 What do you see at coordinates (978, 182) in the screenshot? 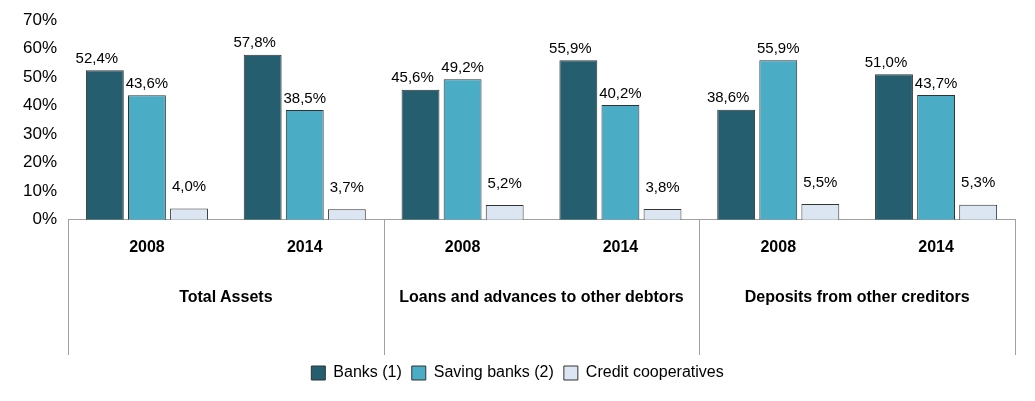
I see `data-label: 5,3%` at bounding box center [978, 182].